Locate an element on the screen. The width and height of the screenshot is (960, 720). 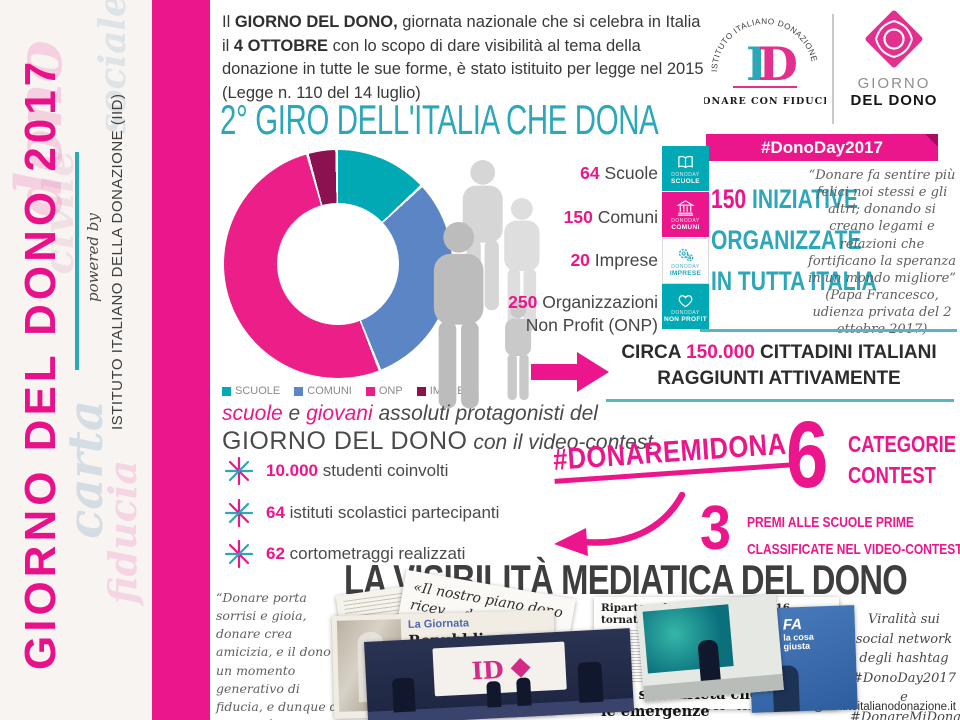
contest-six-line2: CONTEST is located at coordinates (892, 475).